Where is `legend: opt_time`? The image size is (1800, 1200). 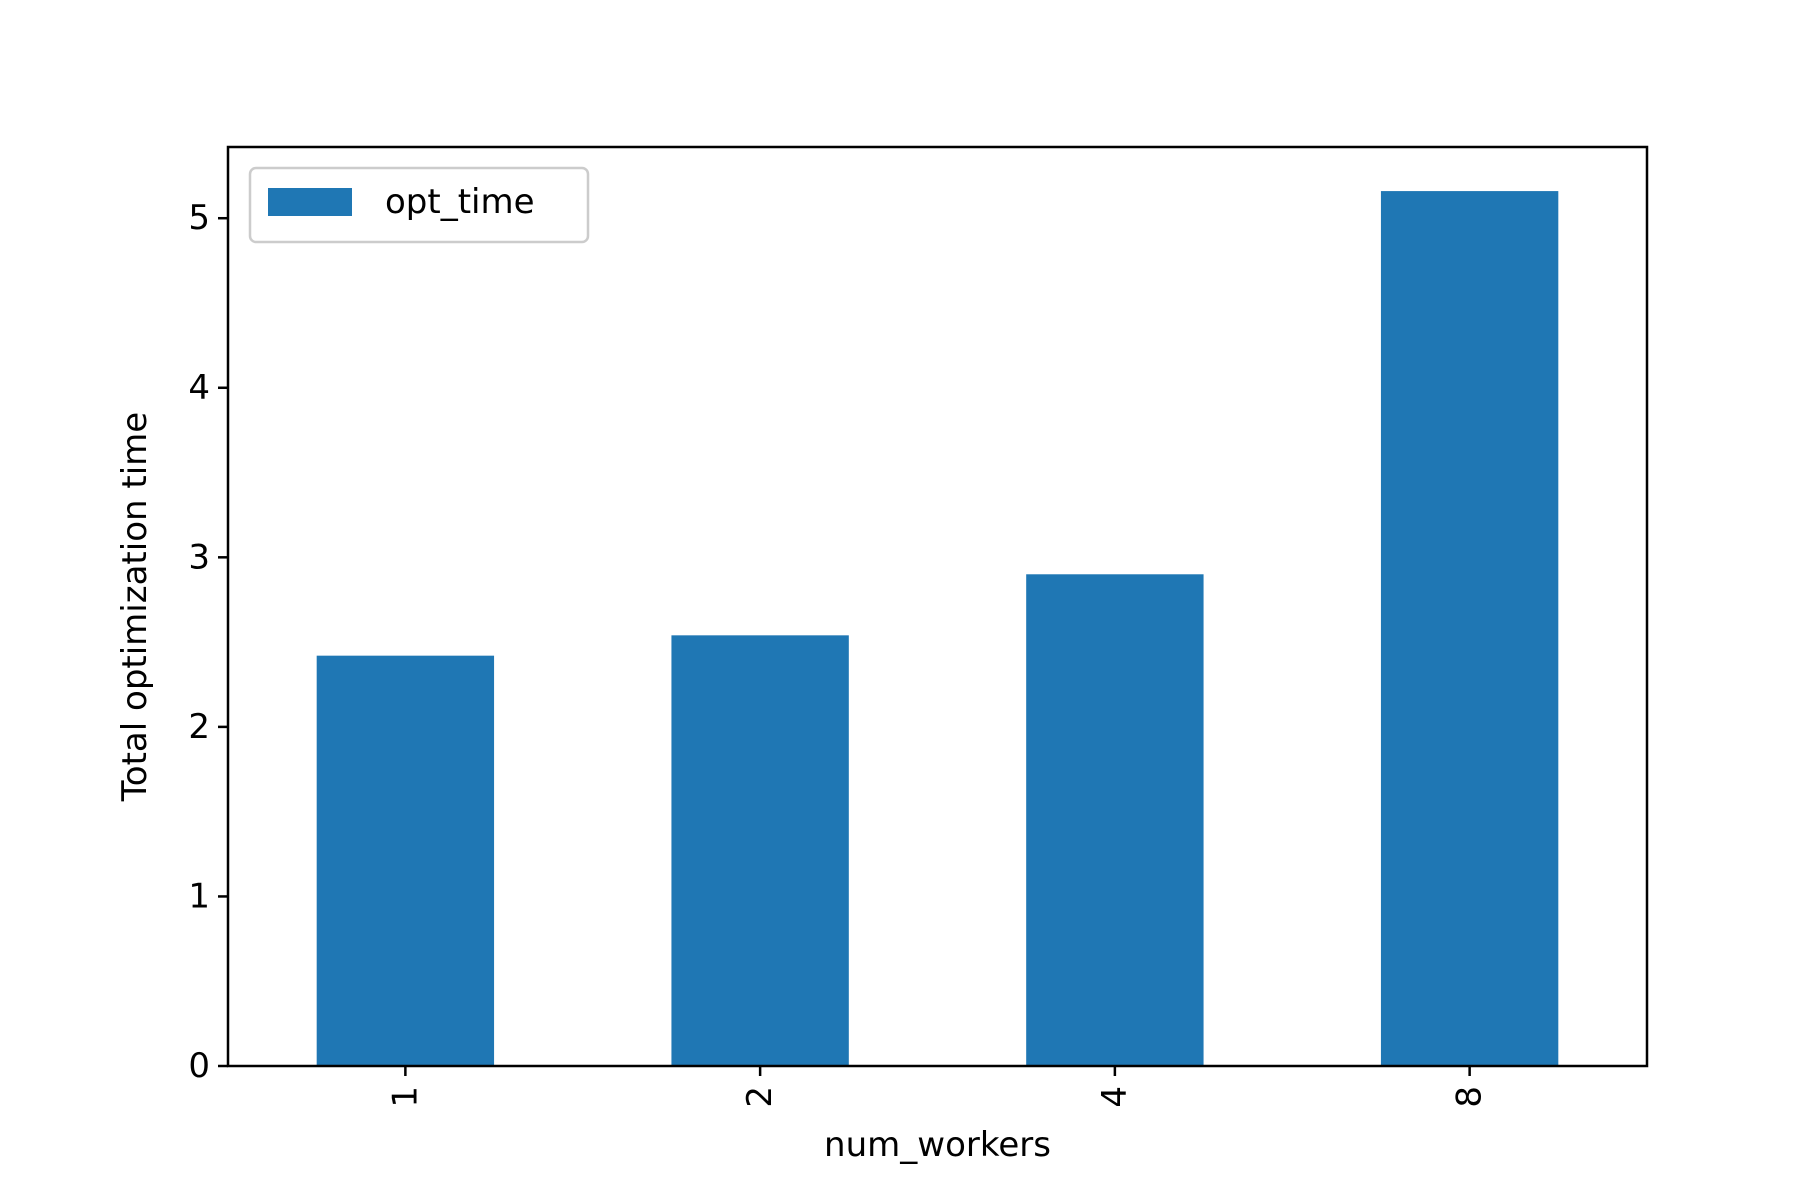 legend: opt_time is located at coordinates (419, 205).